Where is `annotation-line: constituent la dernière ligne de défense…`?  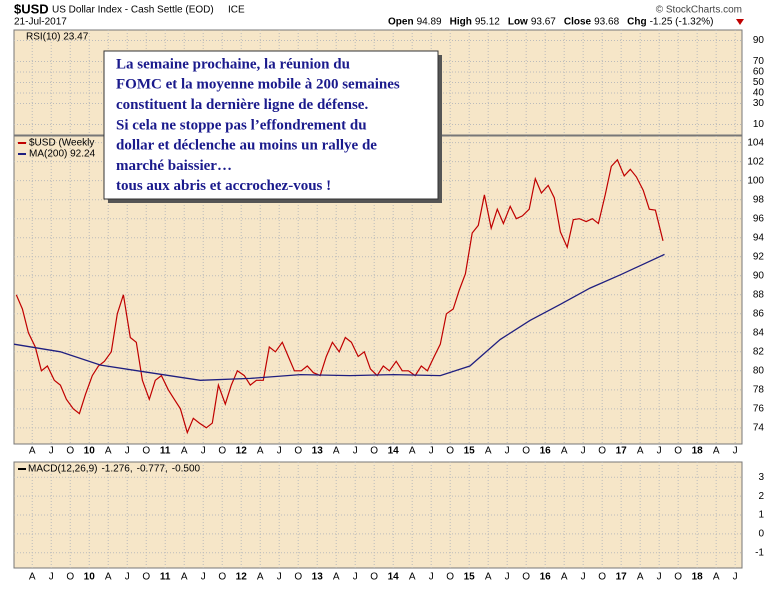
annotation-line: constituent la dernière ligne de défense… is located at coordinates (242, 105).